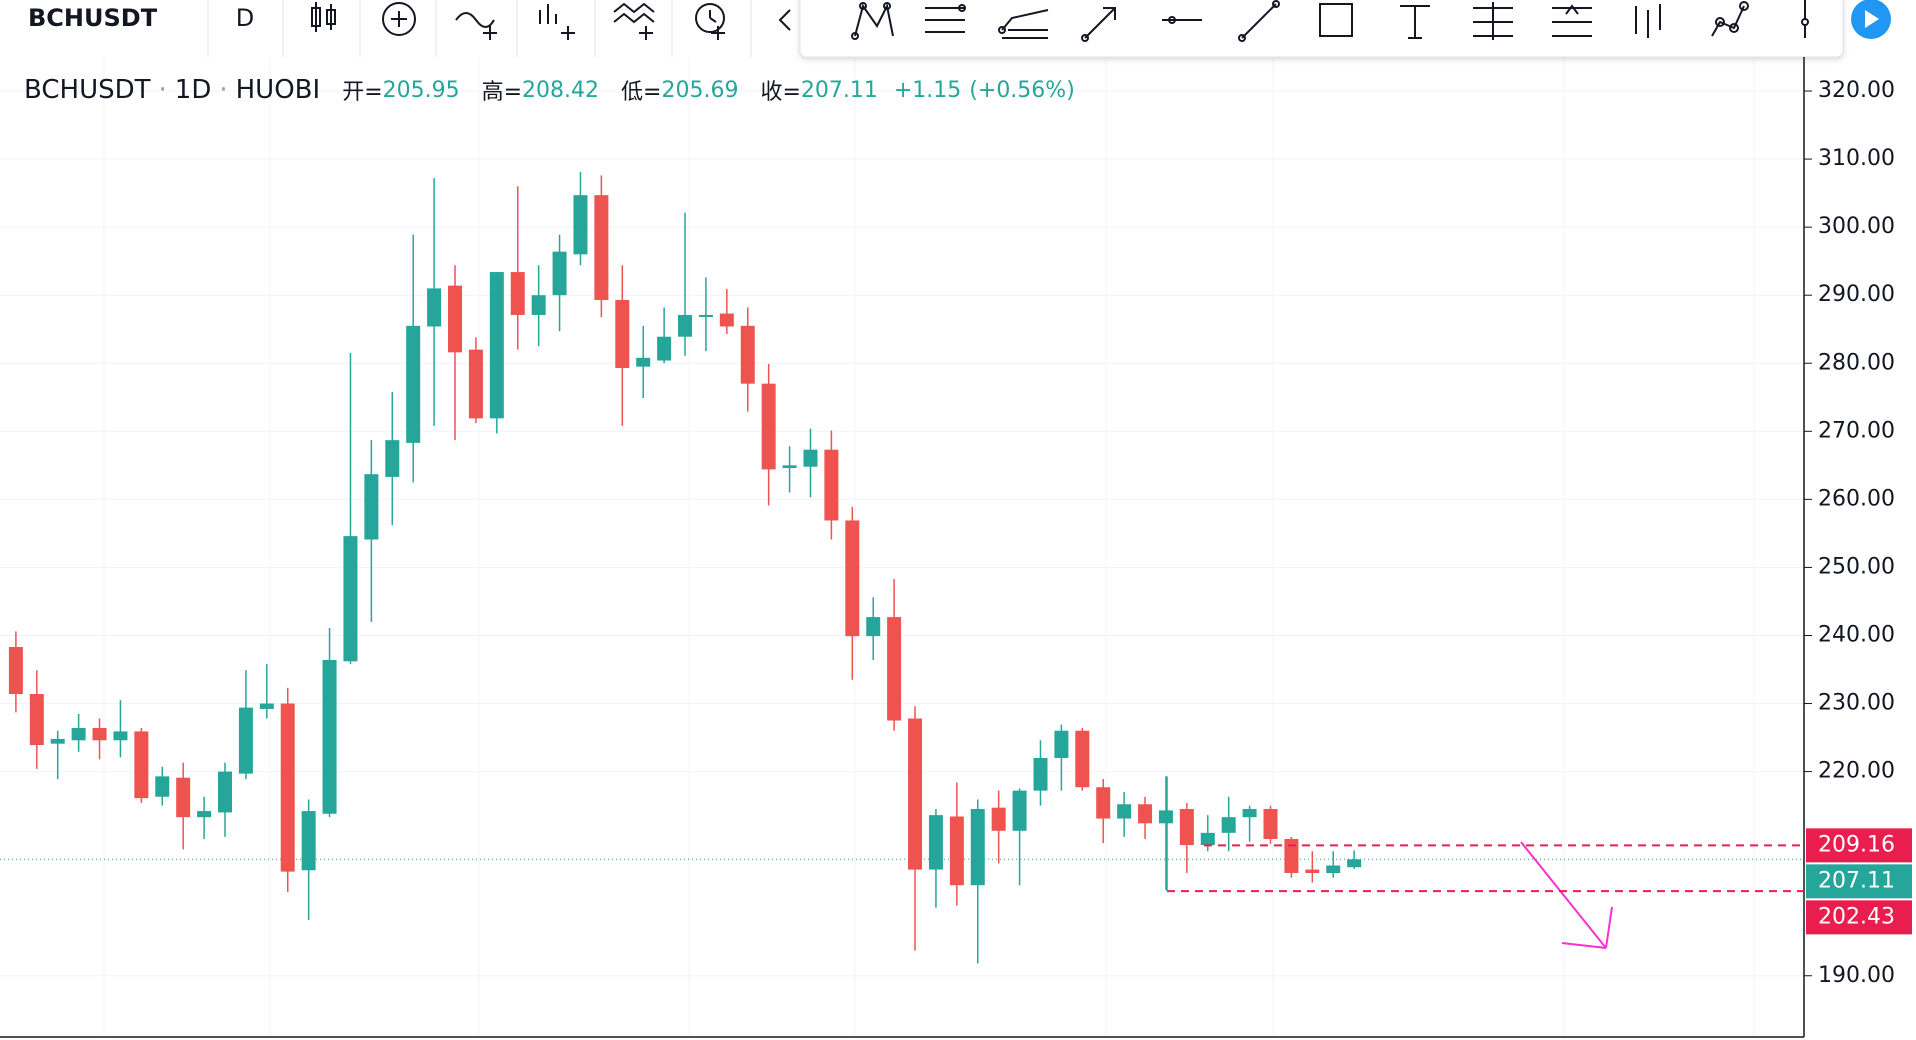  What do you see at coordinates (1259, 21) in the screenshot?
I see `tool-trendline` at bounding box center [1259, 21].